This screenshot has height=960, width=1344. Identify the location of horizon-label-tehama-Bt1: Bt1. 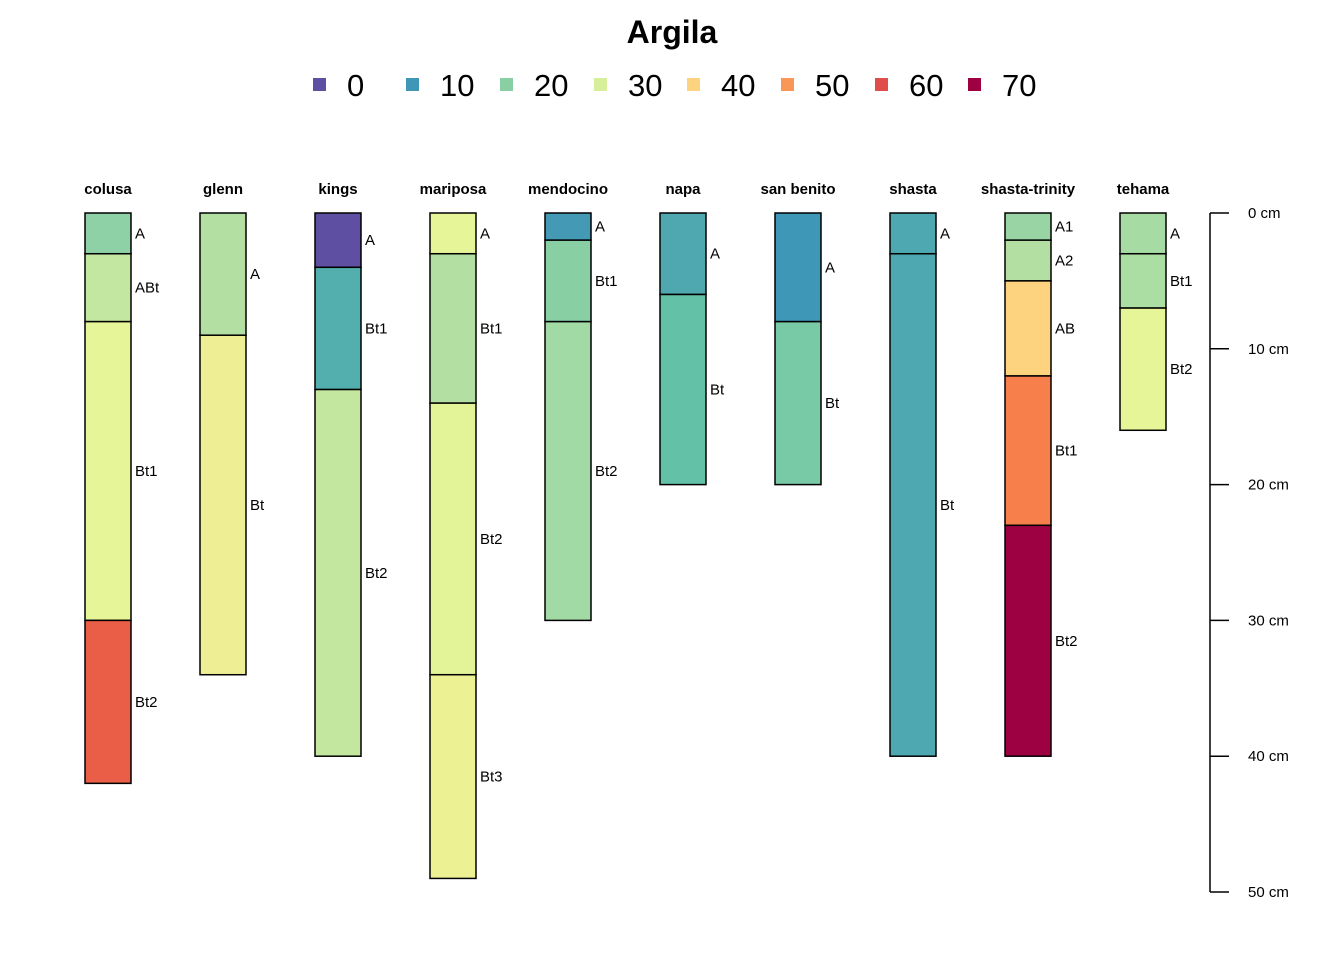
(1181, 281).